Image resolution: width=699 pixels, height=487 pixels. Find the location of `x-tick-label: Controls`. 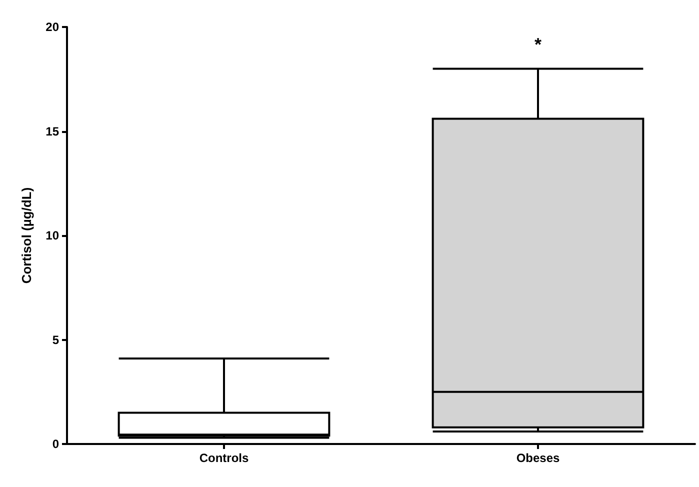

x-tick-label: Controls is located at coordinates (224, 458).